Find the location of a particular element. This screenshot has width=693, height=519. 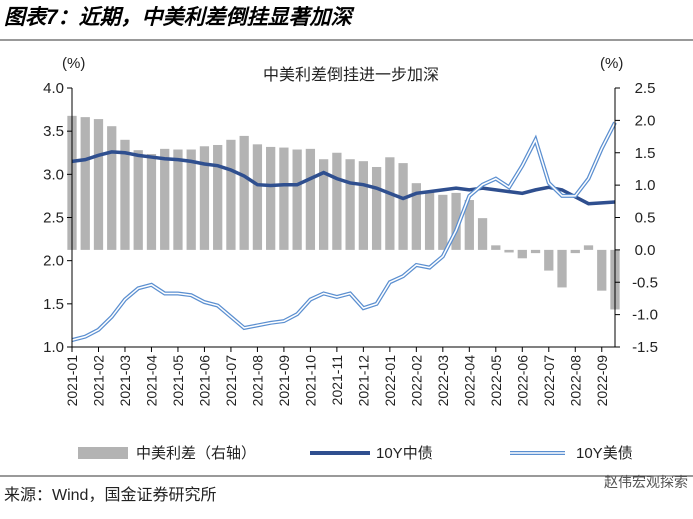

y2-tick-label: 1.5 is located at coordinates (645, 153).